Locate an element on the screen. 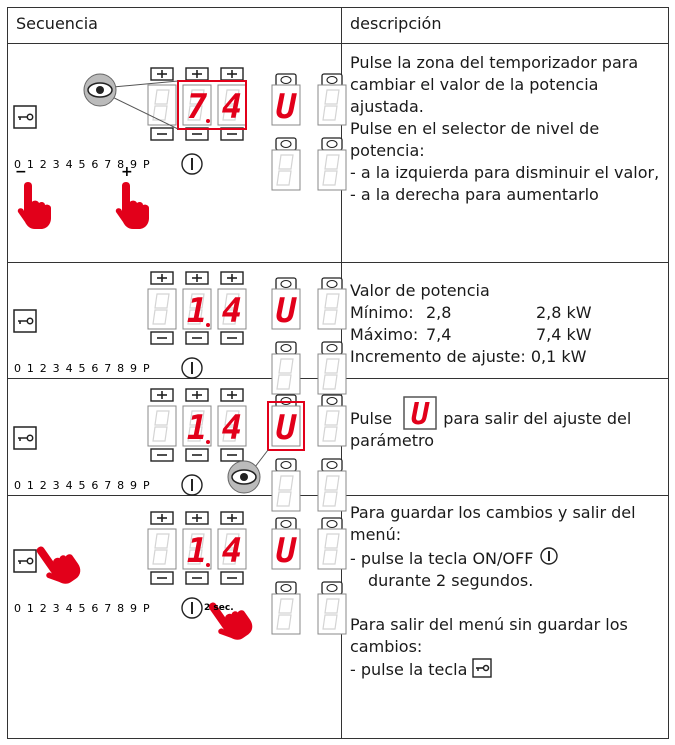 The width and height of the screenshot is (675, 745). icon-text: U is located at coordinates (420, 413).